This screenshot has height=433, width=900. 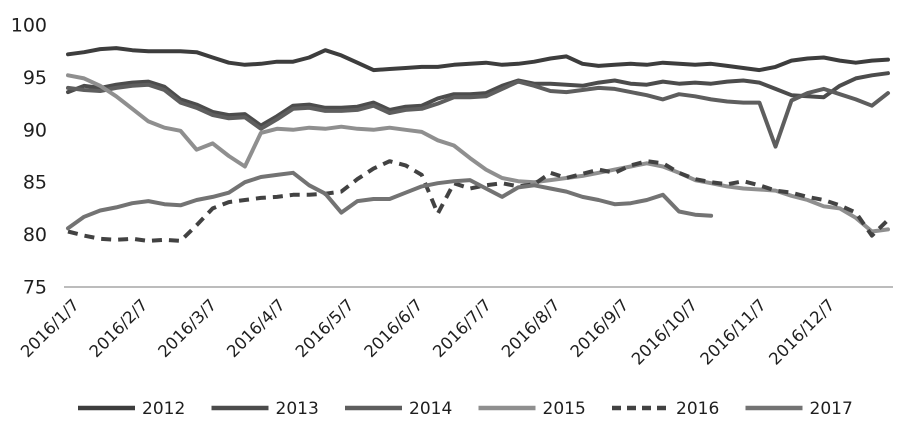 I want to click on y-axis-tick-label: 75, so click(x=35, y=288).